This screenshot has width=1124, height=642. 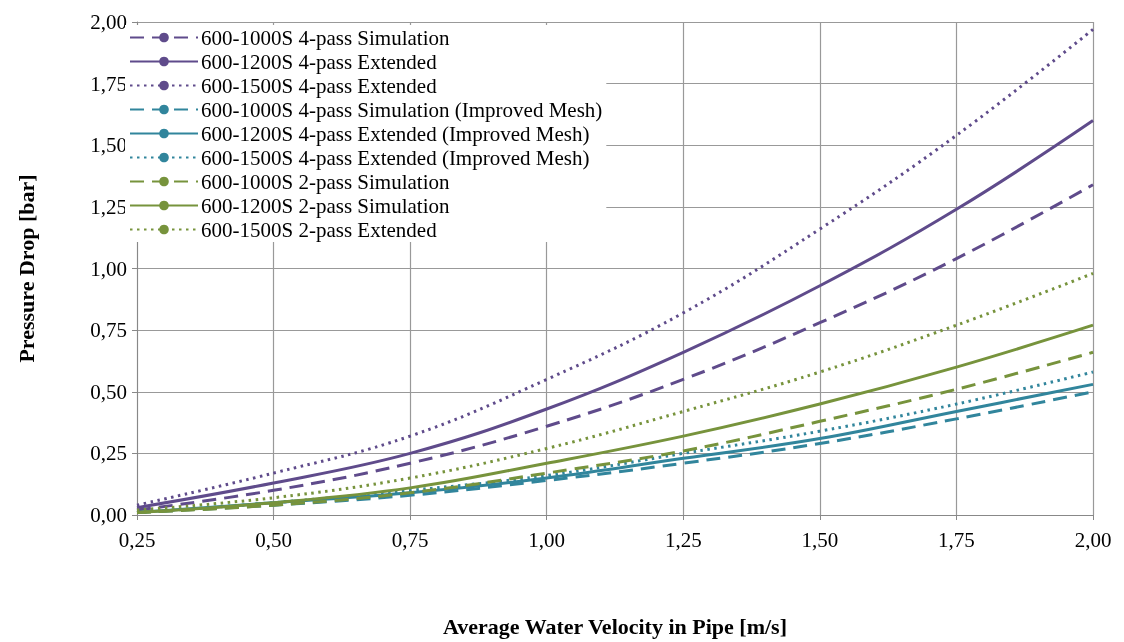 I want to click on y-tick-label: 0,00, so click(x=108, y=515).